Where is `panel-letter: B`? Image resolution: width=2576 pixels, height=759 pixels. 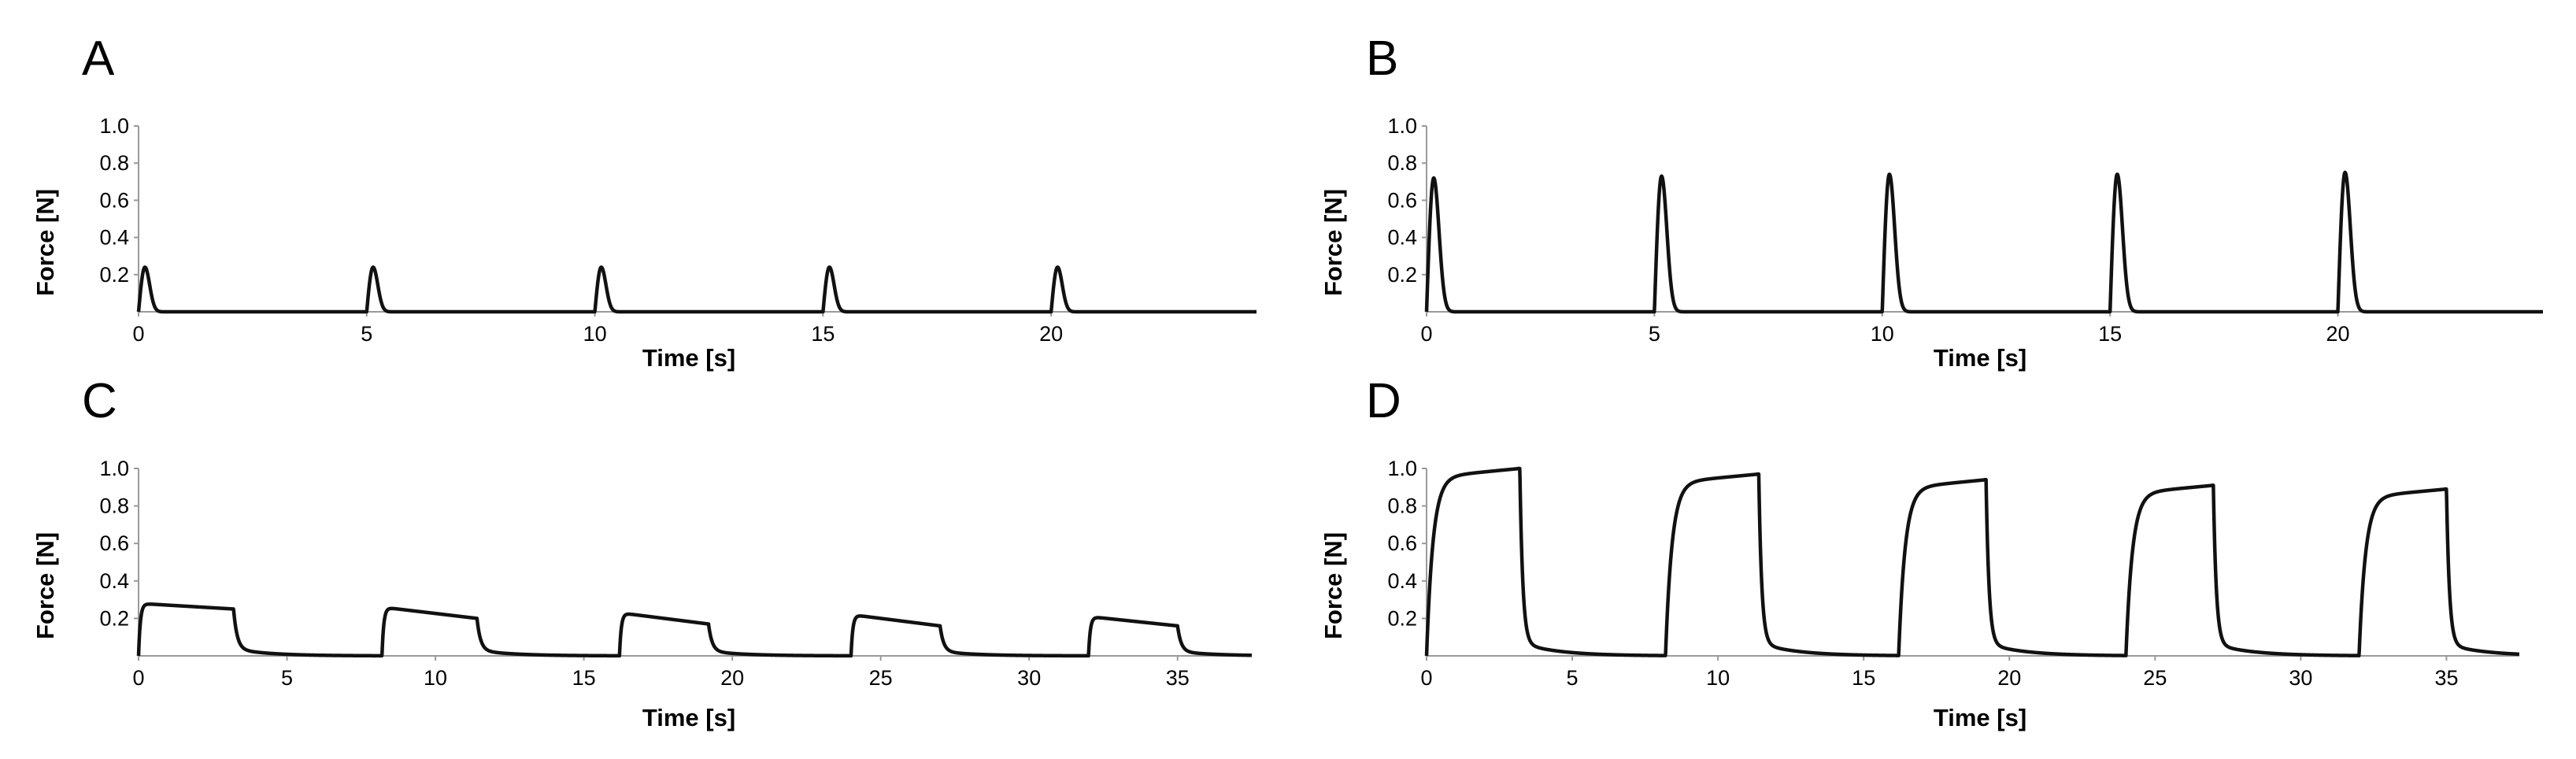
panel-letter: B is located at coordinates (1382, 58).